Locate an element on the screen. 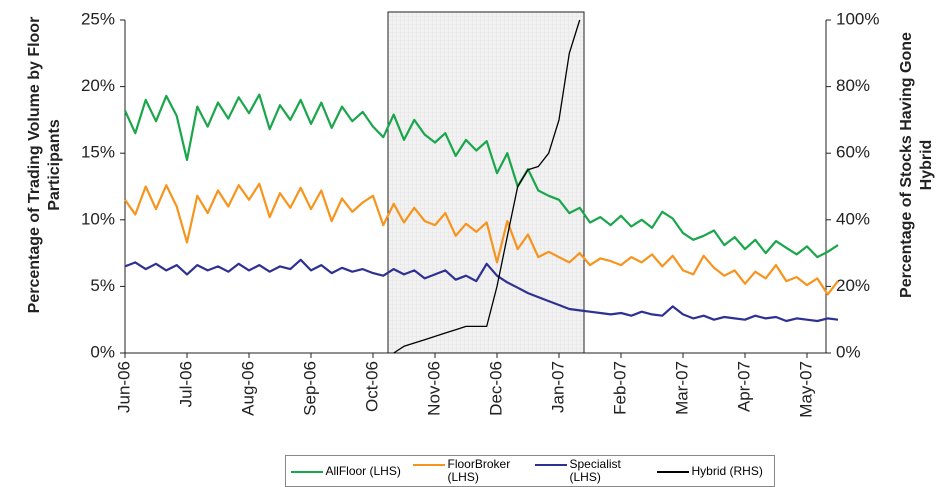  y2-tick-label: 60% is located at coordinates (853, 152).